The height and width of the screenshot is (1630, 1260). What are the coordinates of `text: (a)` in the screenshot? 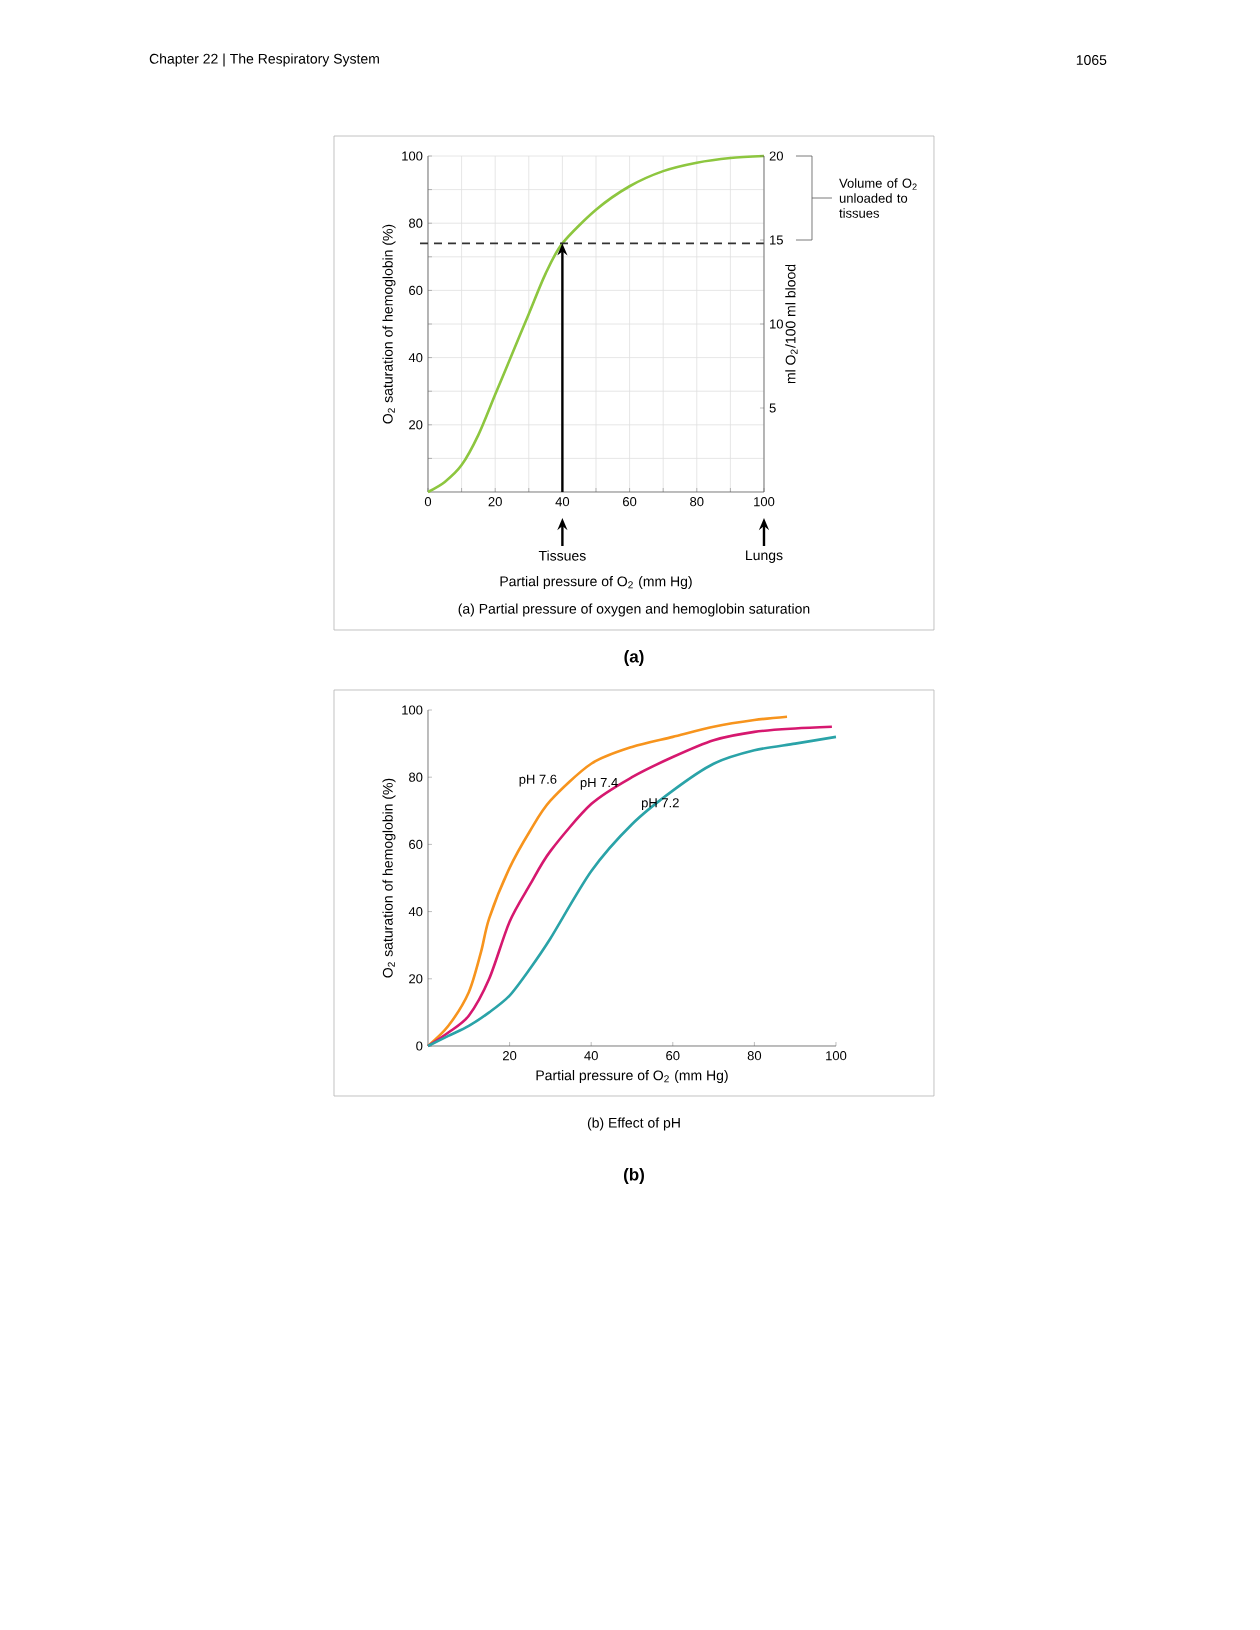 It's located at (634, 658).